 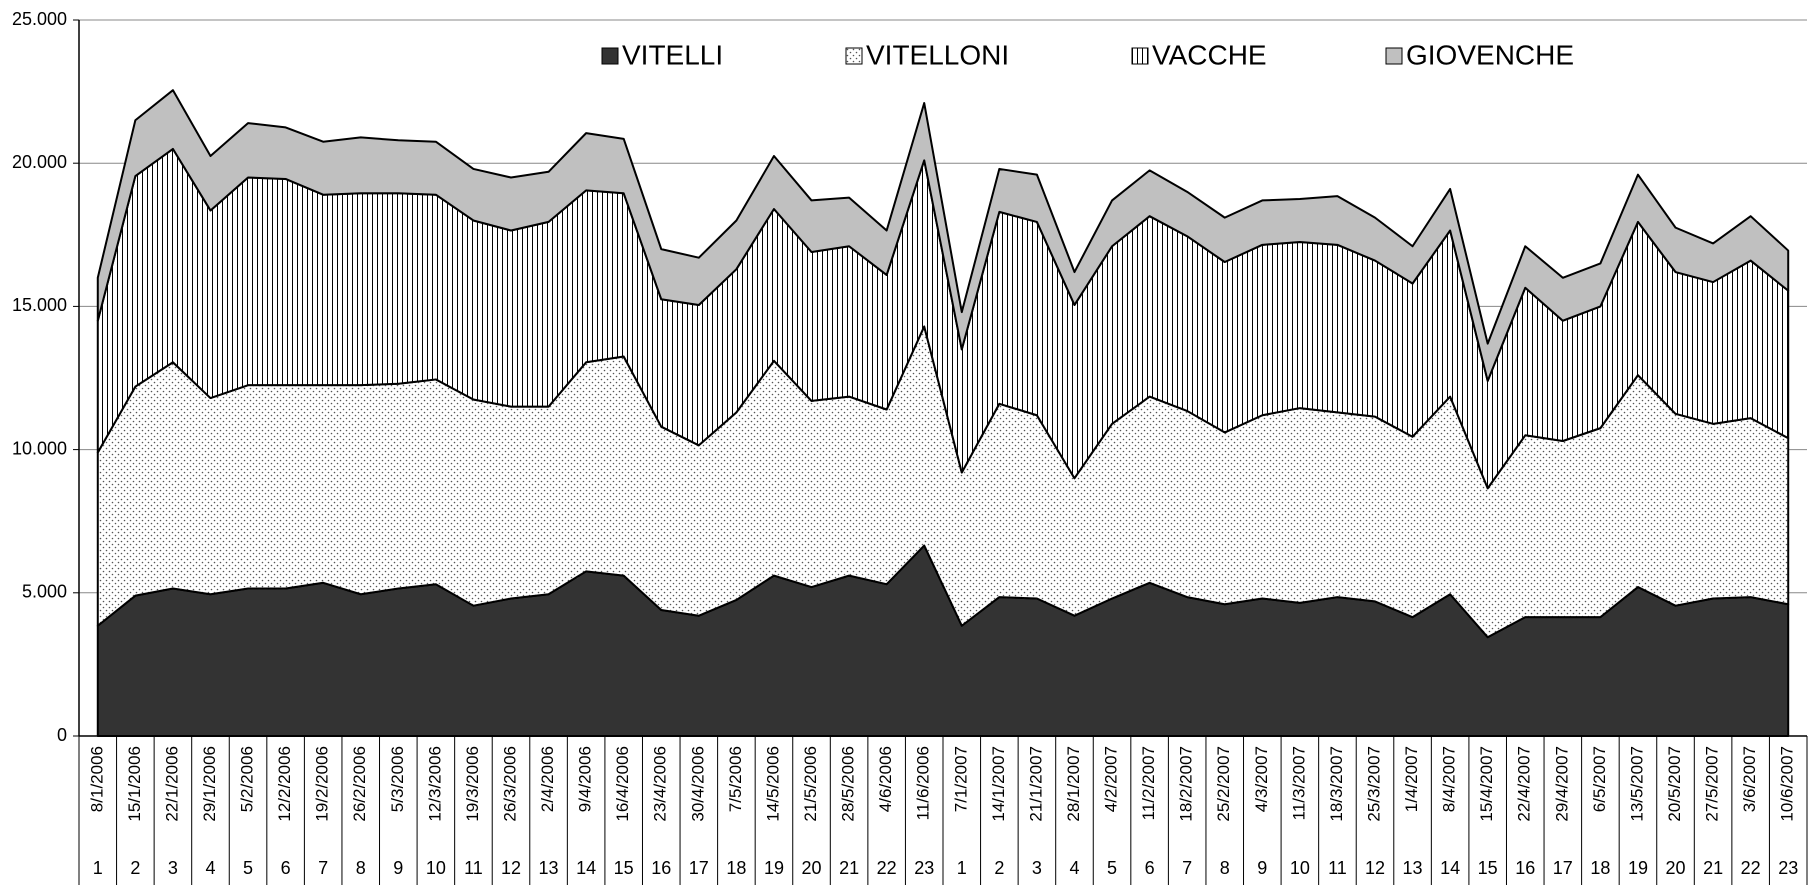 I want to click on x-tick-label: 20/5/2007, so click(x=1674, y=784).